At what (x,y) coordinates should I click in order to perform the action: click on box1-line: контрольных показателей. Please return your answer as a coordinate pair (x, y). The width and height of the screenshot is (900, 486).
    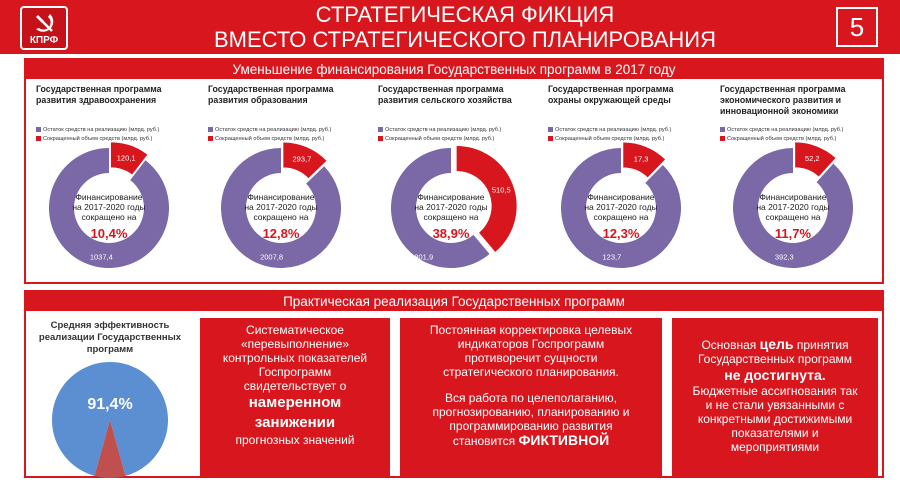
    Looking at the image, I should click on (295, 358).